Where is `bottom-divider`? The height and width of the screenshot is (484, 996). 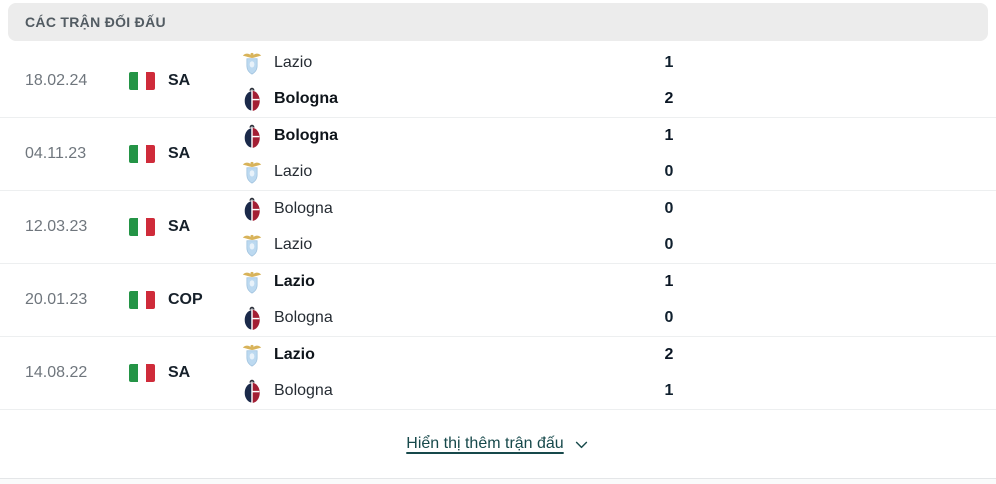
bottom-divider is located at coordinates (498, 481).